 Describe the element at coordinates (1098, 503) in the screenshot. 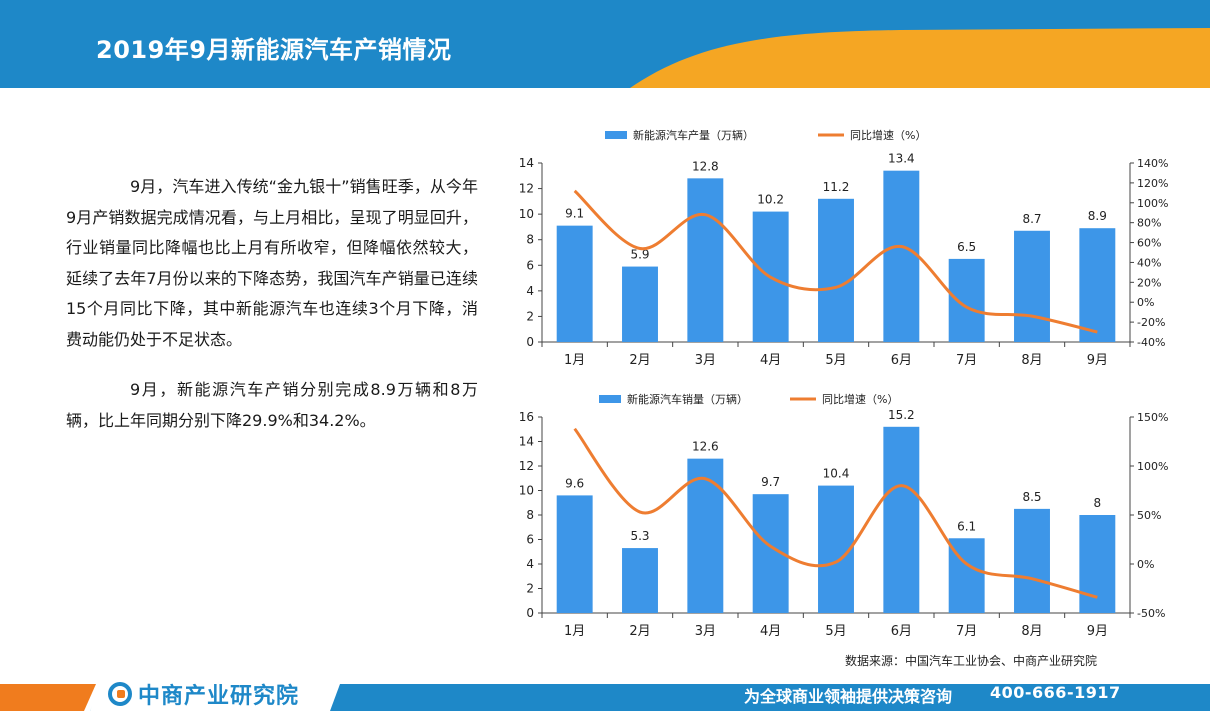

I see `bar-value-label: 8` at that location.